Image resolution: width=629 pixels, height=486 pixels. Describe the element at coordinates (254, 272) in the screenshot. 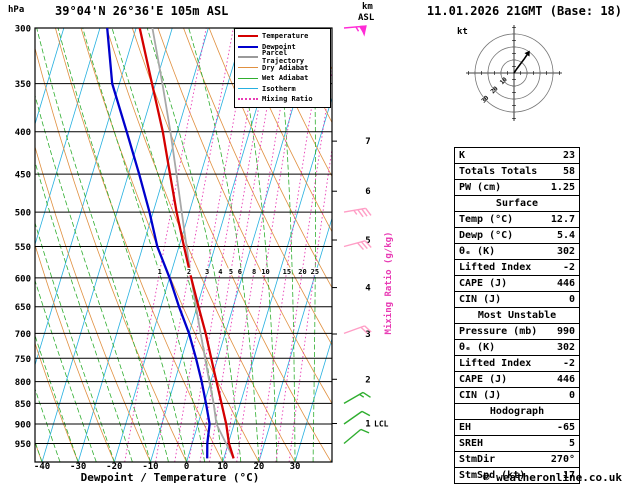

I see `mixing-ratio-label: 8` at that location.